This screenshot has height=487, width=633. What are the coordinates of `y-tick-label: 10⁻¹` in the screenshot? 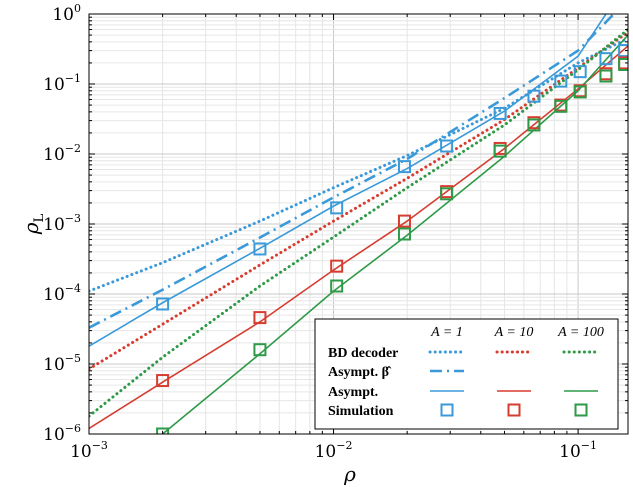 It's located at (62, 83).